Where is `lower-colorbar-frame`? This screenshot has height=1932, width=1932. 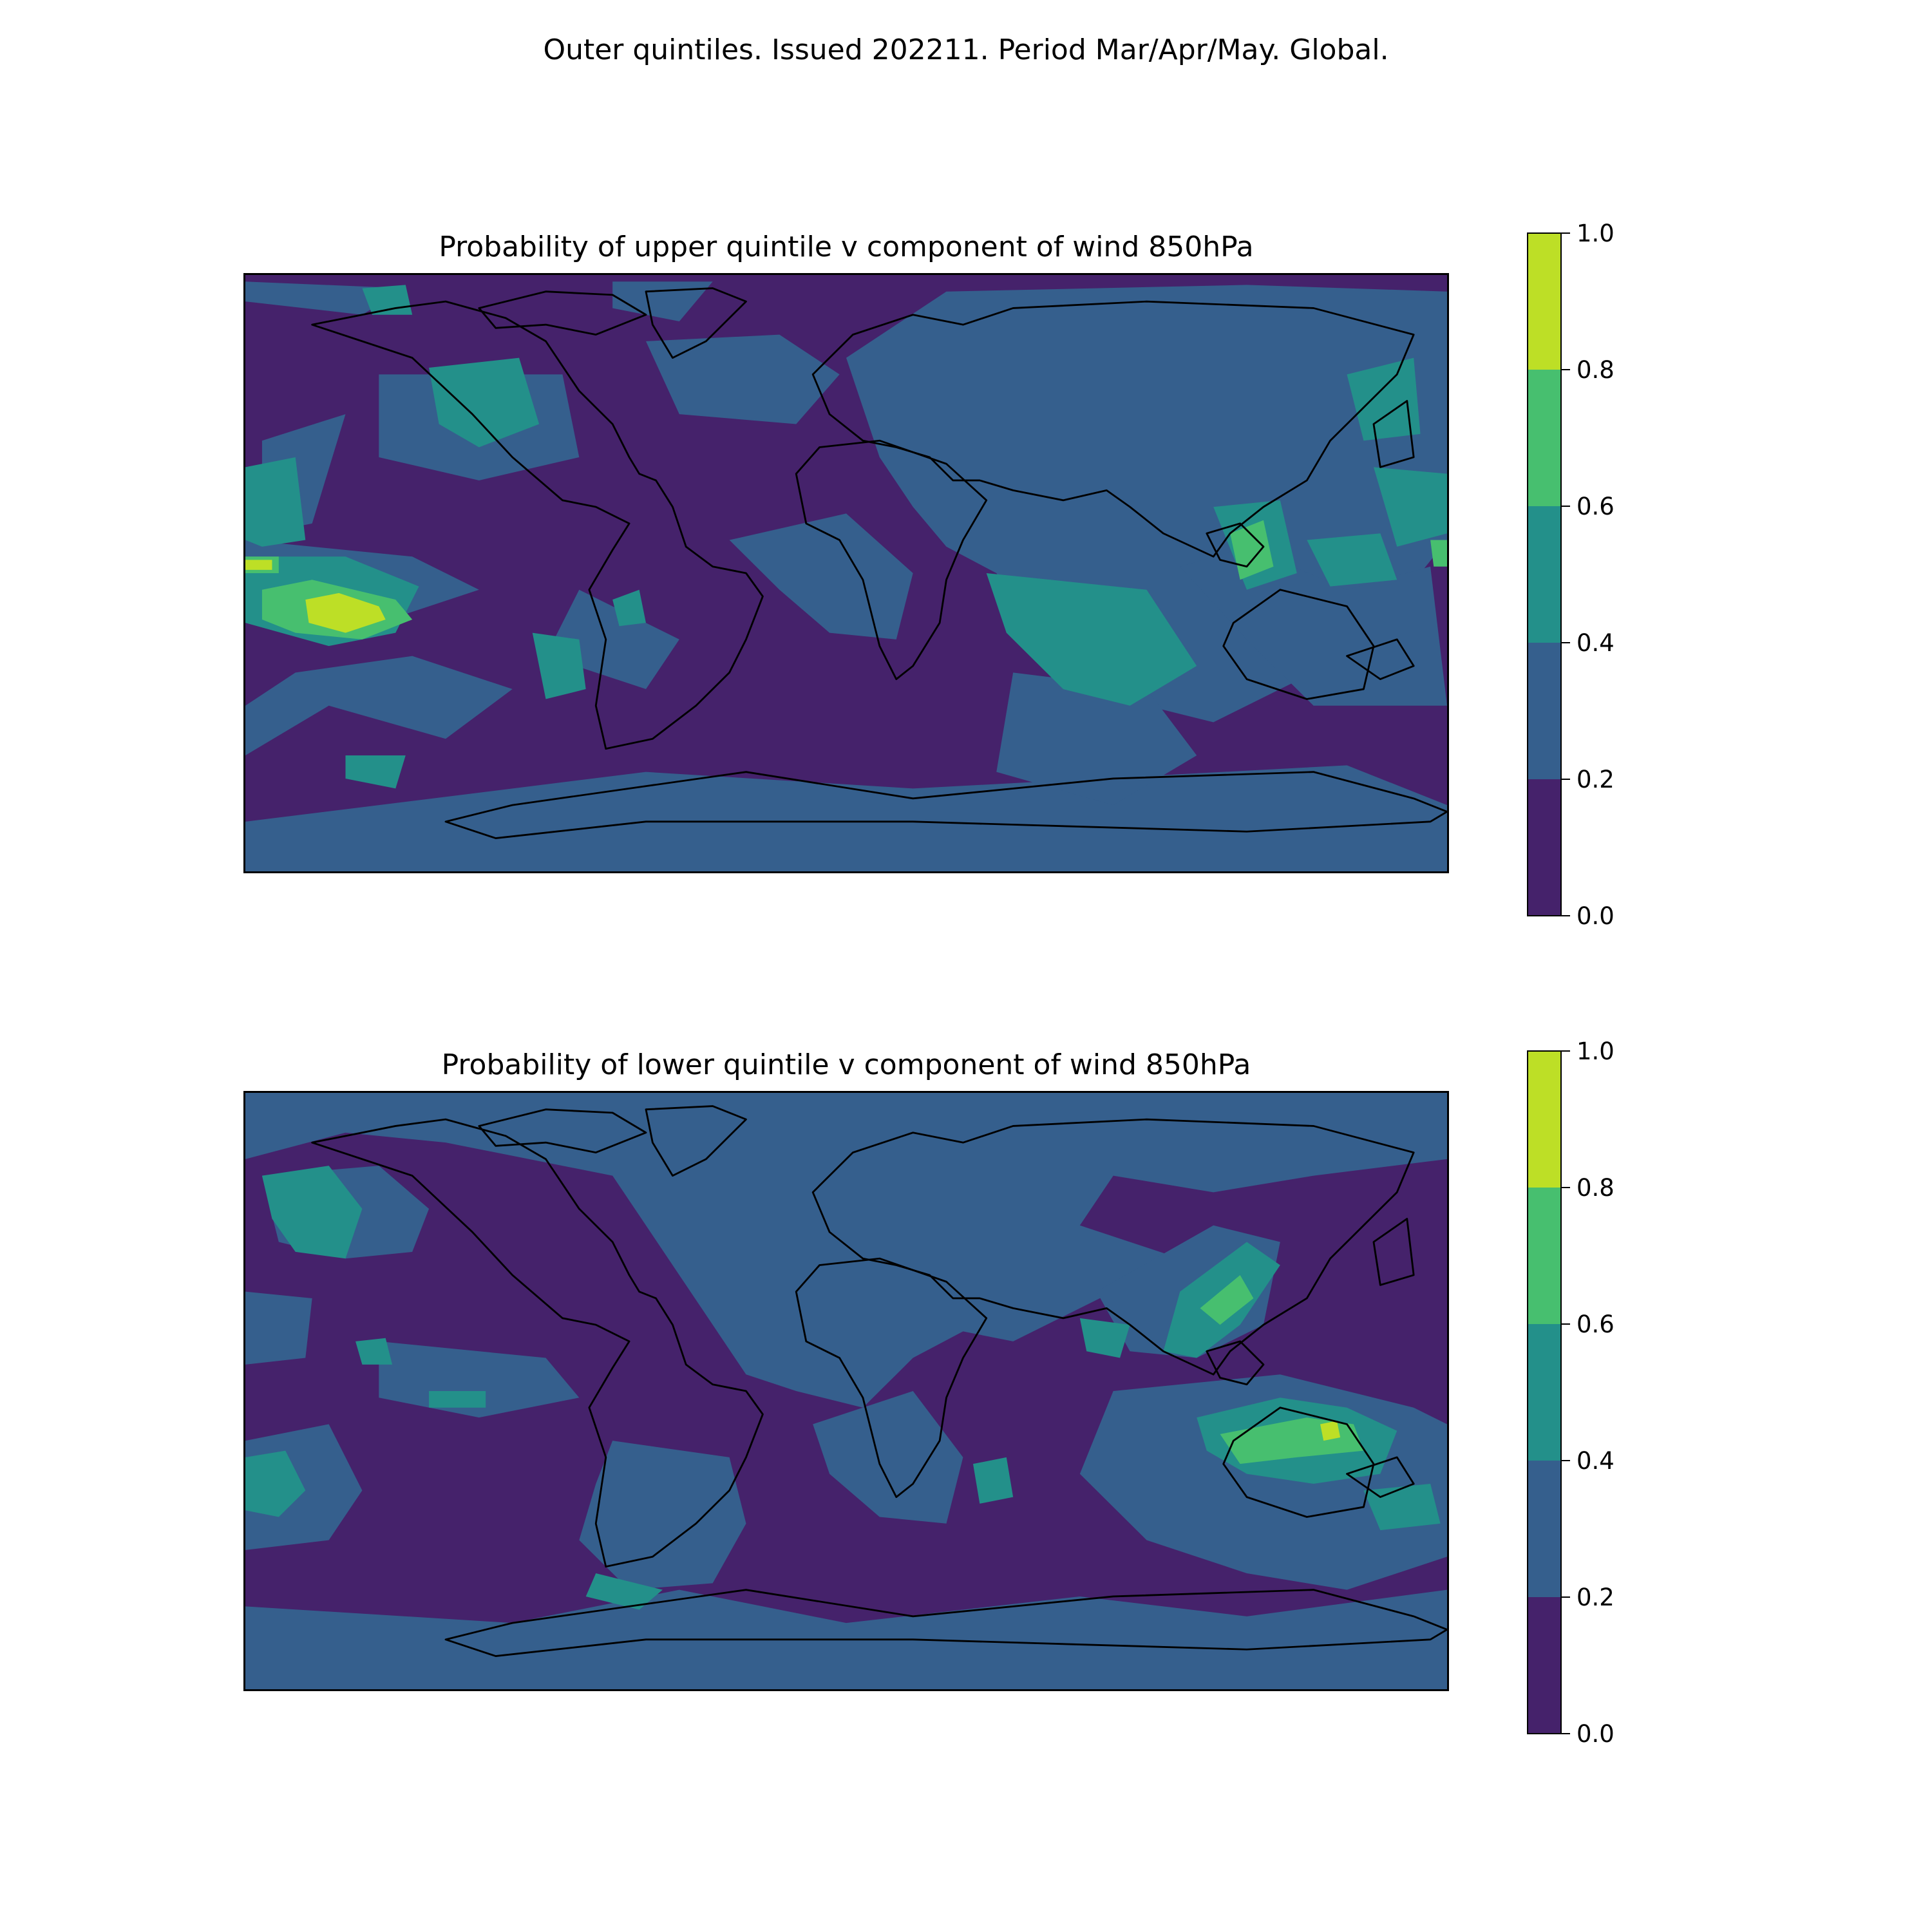
lower-colorbar-frame is located at coordinates (1545, 1392).